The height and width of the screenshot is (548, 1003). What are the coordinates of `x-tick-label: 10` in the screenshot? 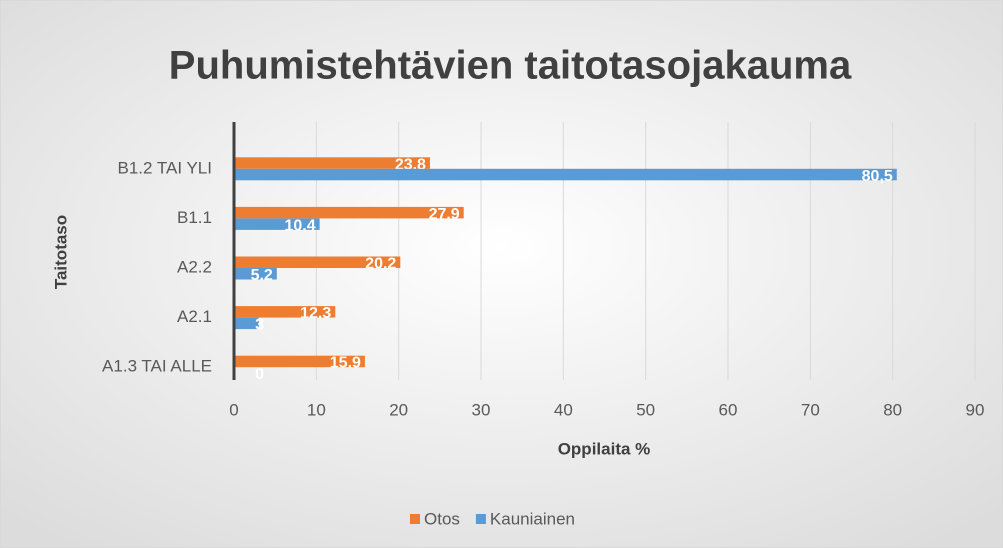 It's located at (316, 409).